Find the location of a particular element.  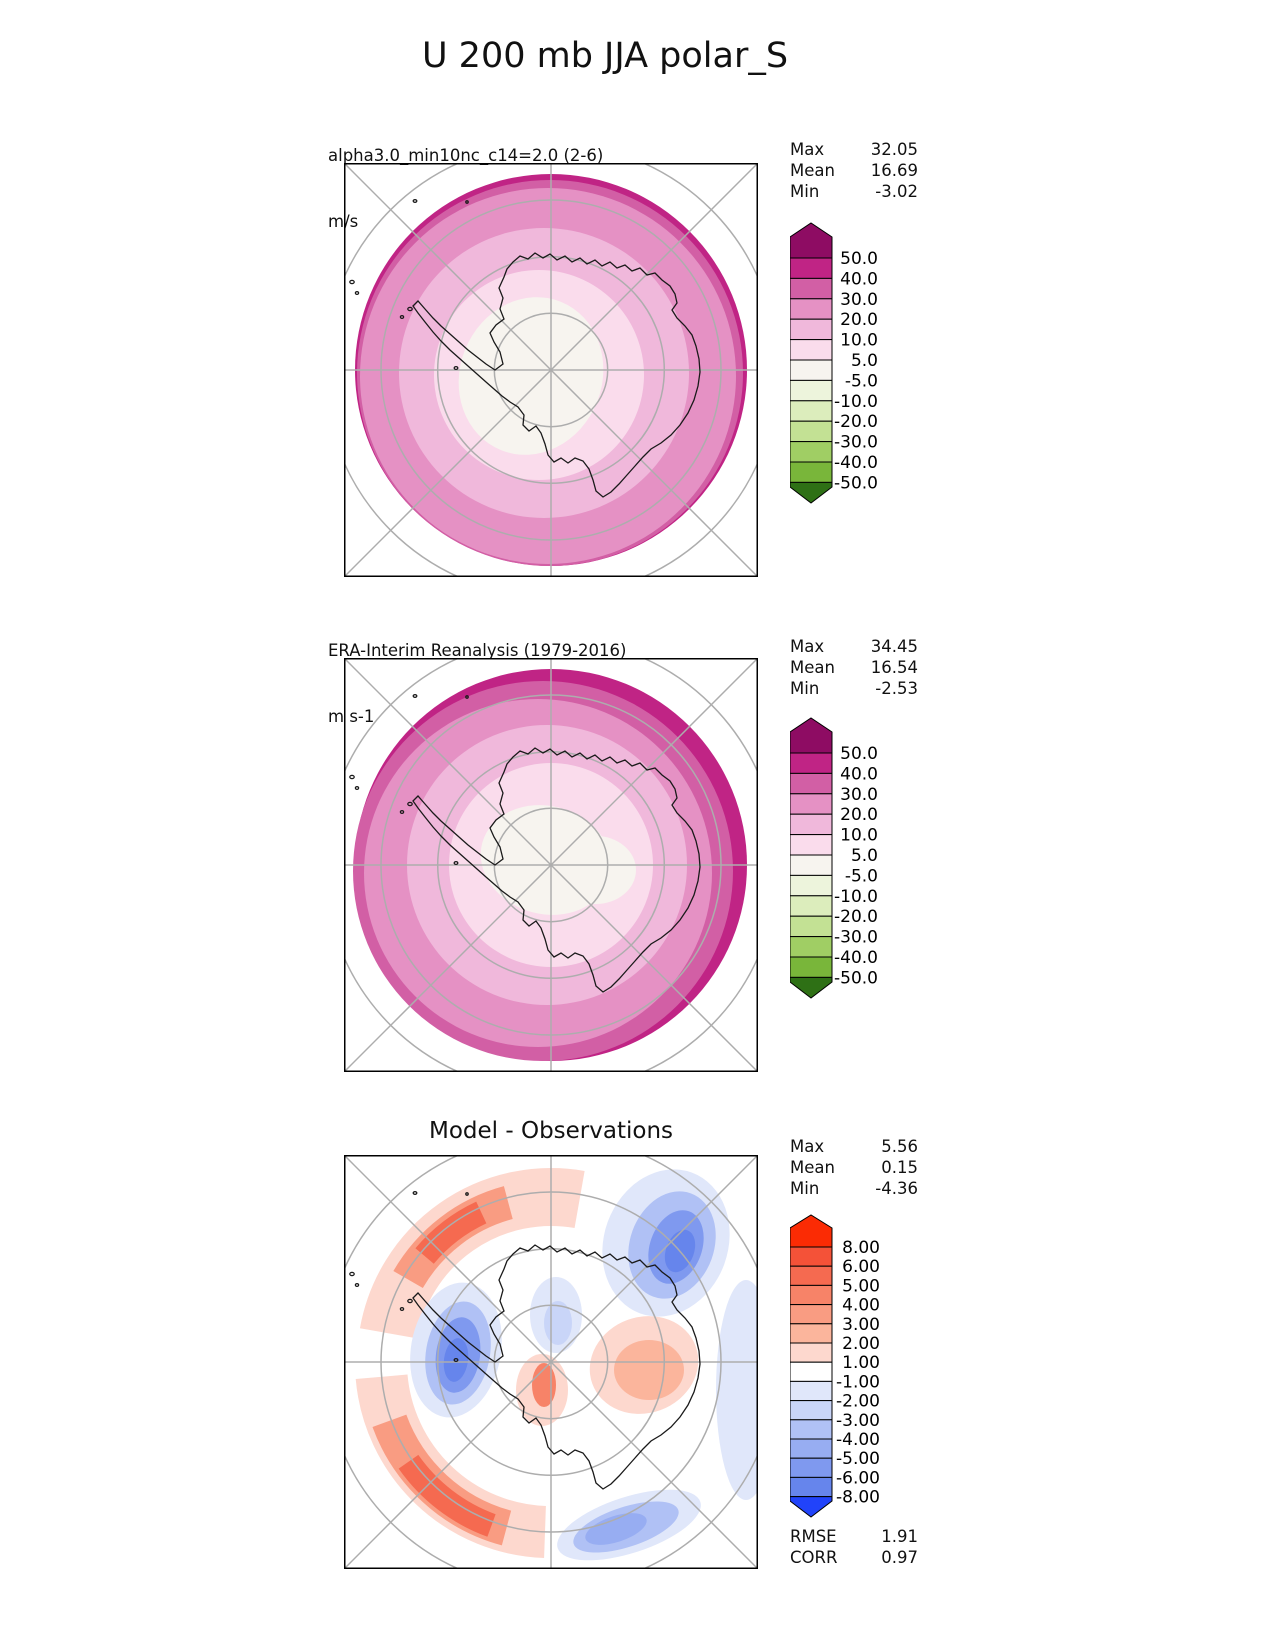

panel1-units: m/s is located at coordinates (343, 221).